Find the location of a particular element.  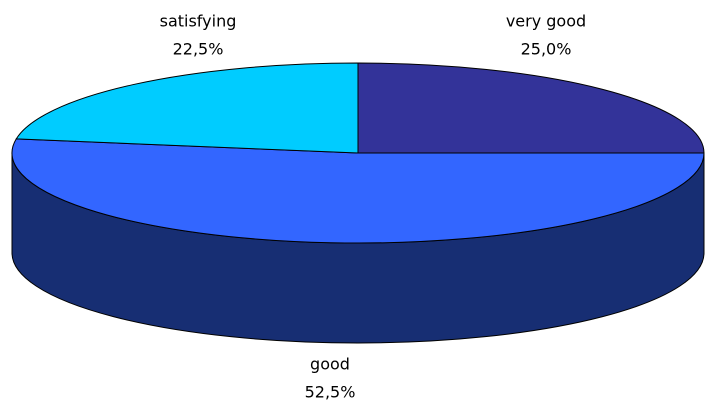

slice-value-label: 25,0% is located at coordinates (546, 49).